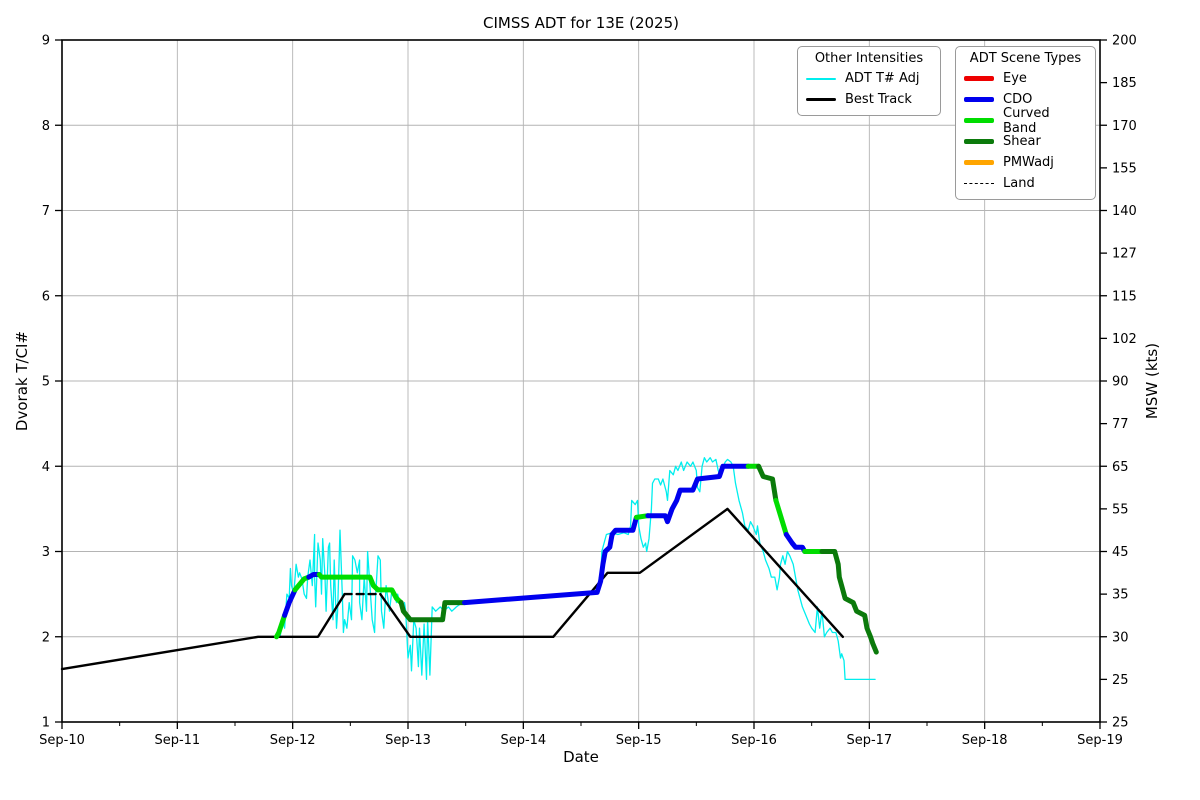  I want to click on legend-item-land: Land, so click(1025, 183).